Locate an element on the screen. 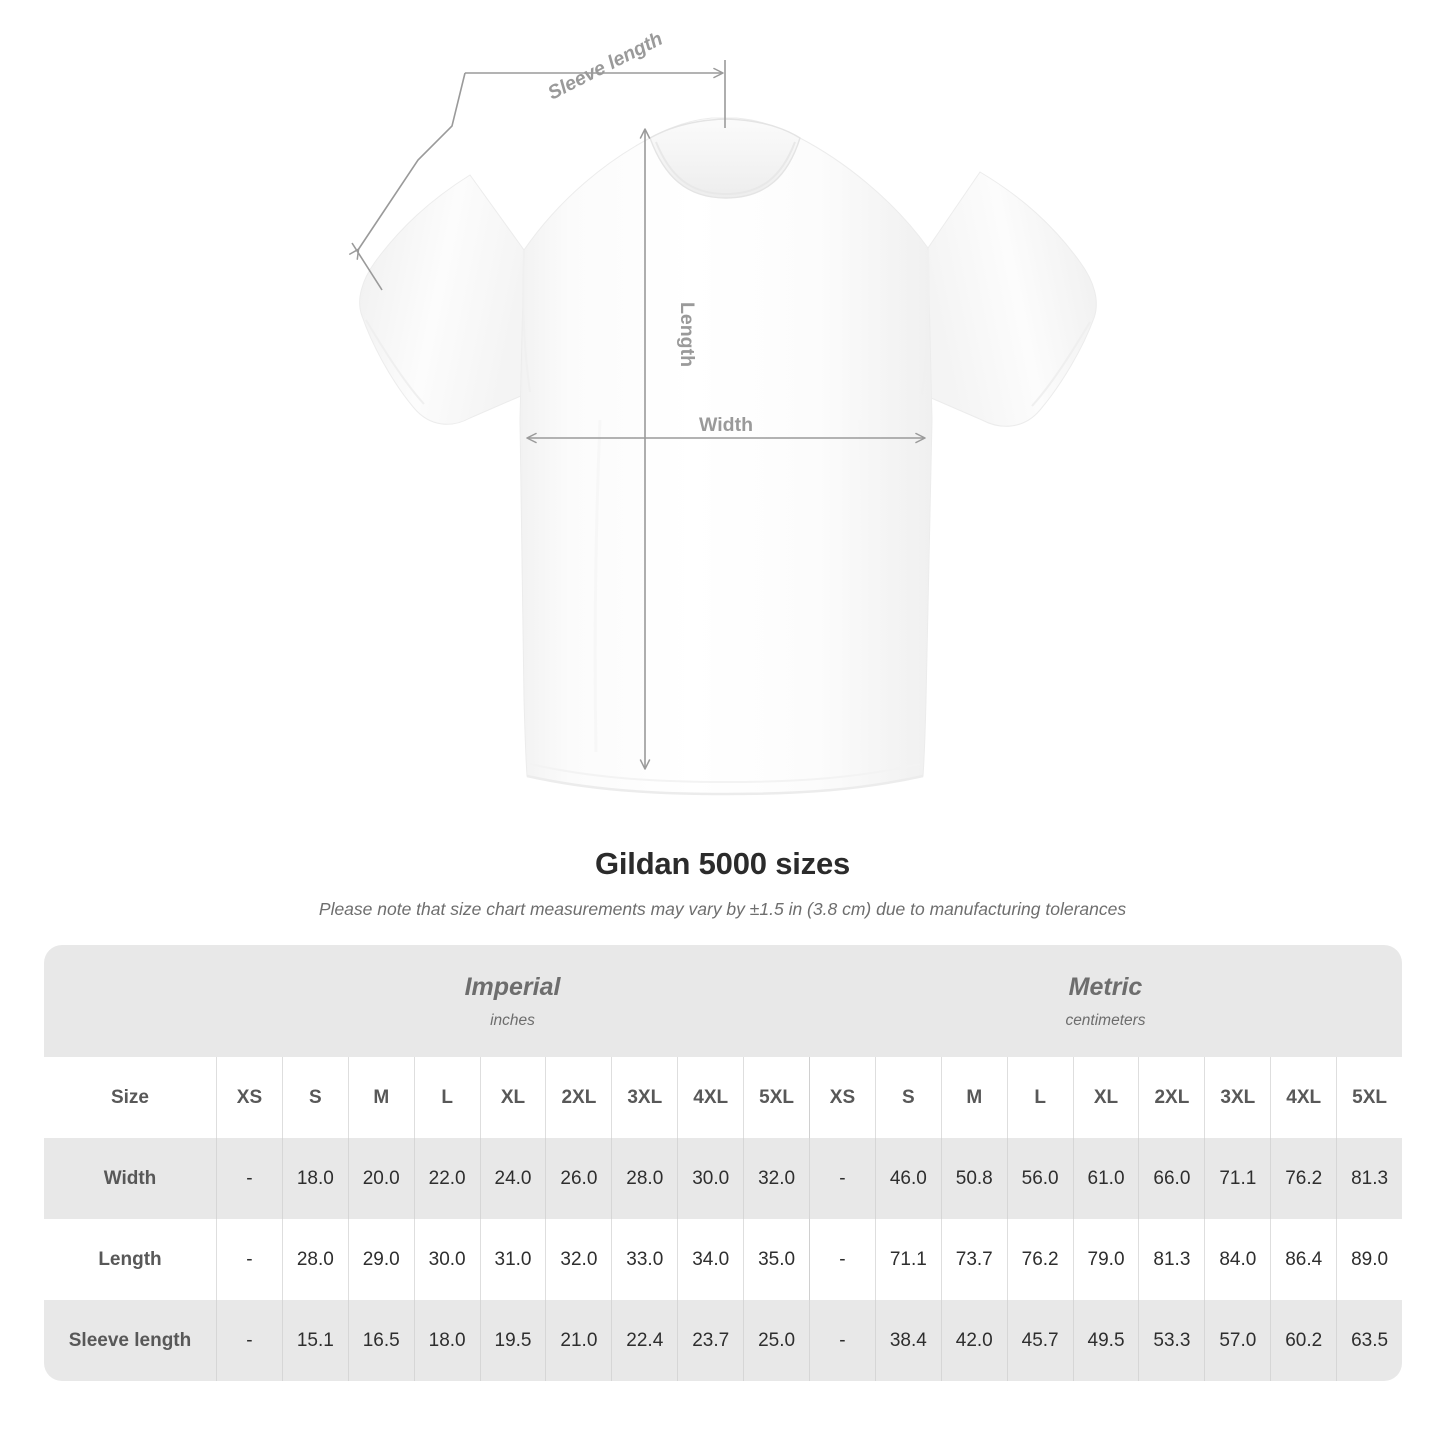 Image resolution: width=1445 pixels, height=1445 pixels. size-header-label: Size is located at coordinates (130, 1097).